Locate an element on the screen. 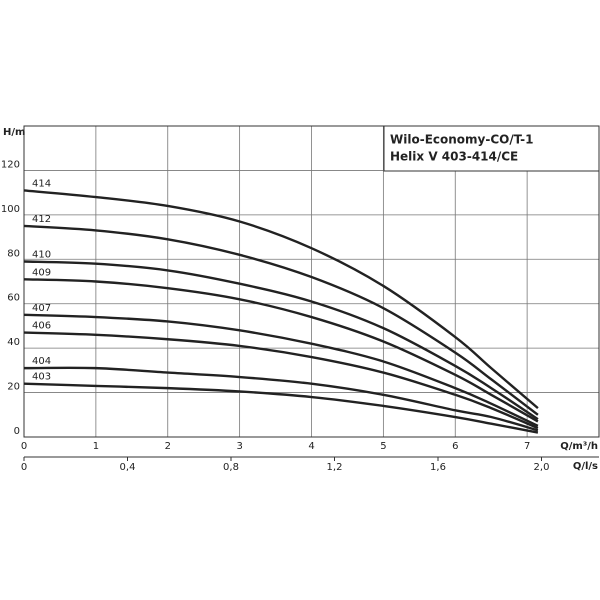 The height and width of the screenshot is (600, 600). curve-label: 403 is located at coordinates (41, 377).